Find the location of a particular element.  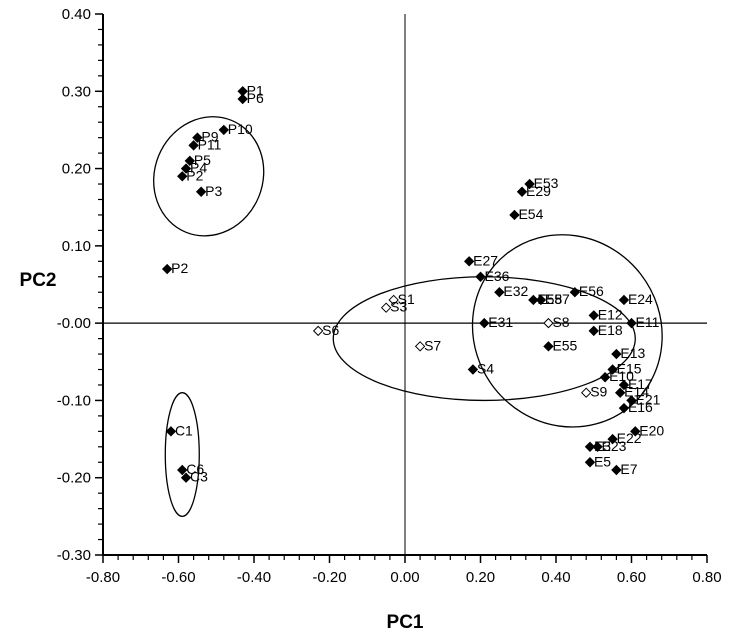

point-label: S6 is located at coordinates (330, 330).